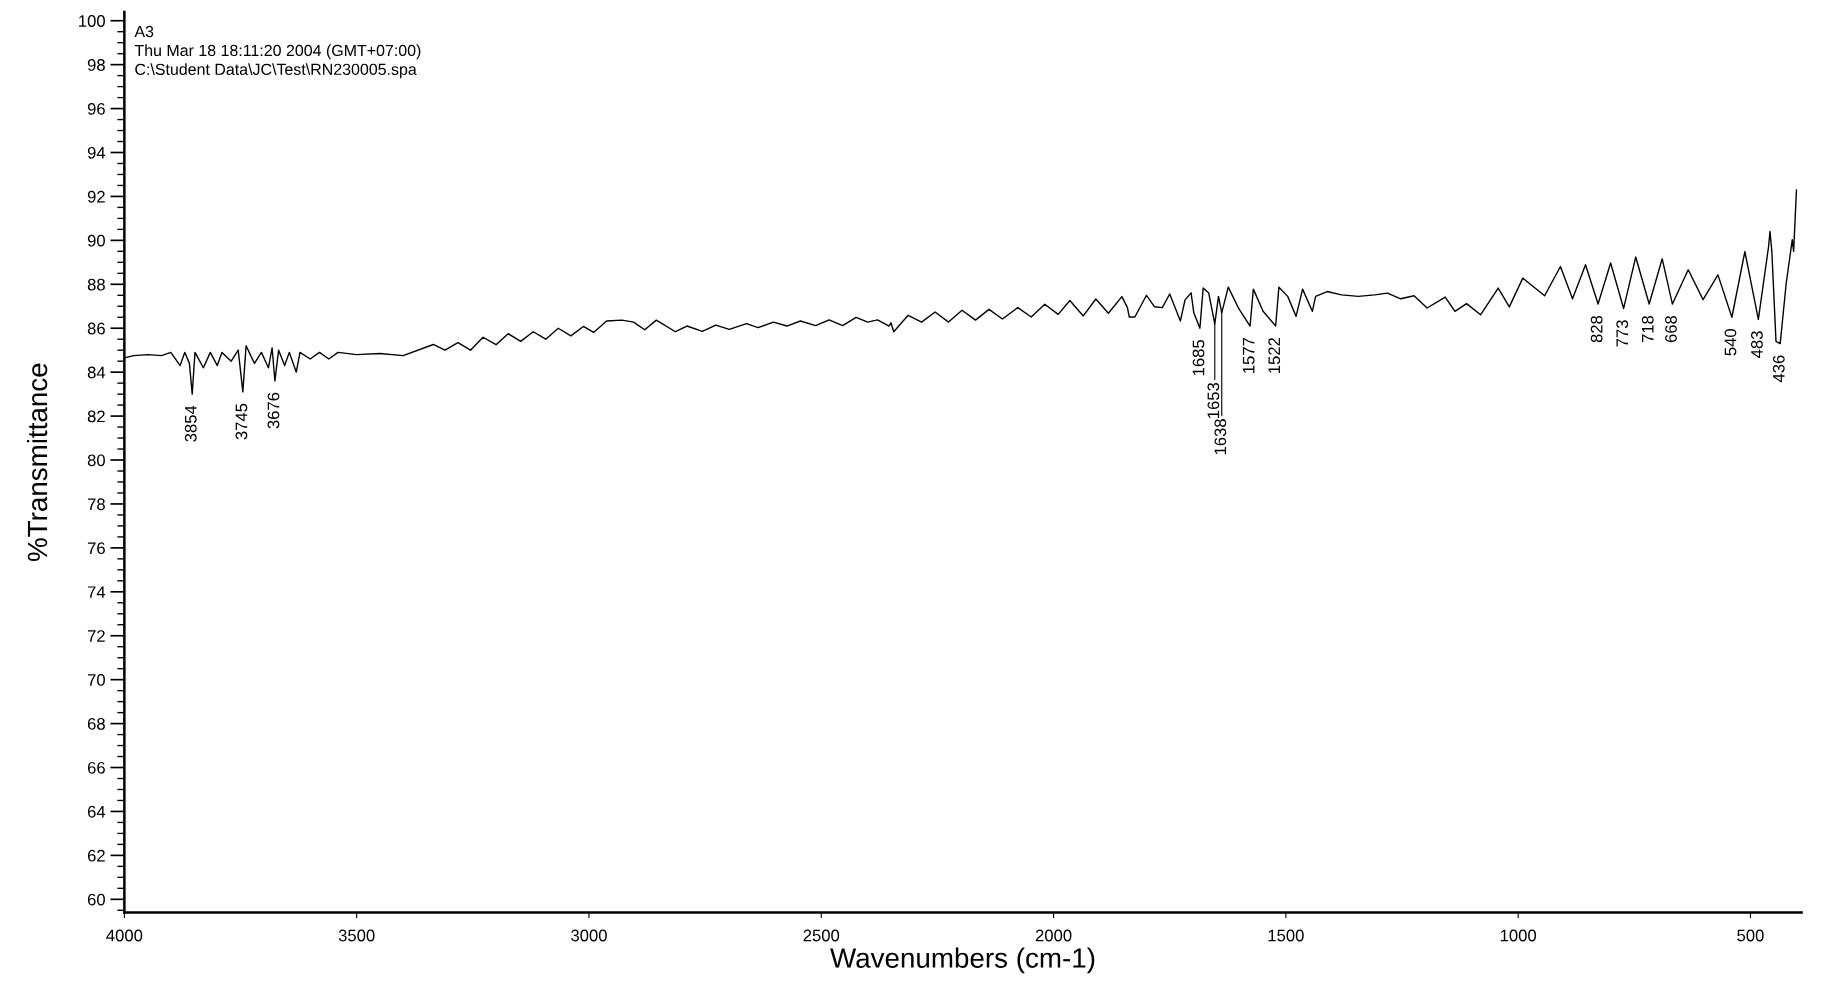 This screenshot has height=994, width=1829. I want to click on annotation: Thu Mar 18 18:11:20 2004 (GMT+07:00), so click(277, 52).